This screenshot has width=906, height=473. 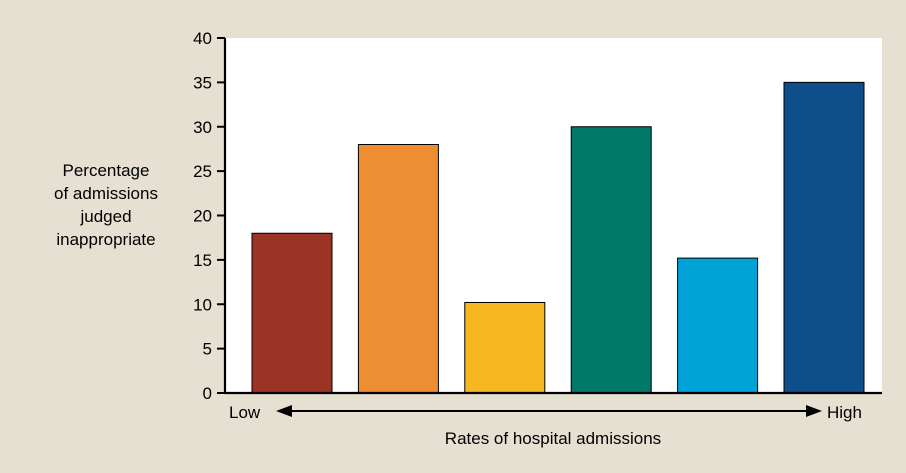 I want to click on y-axis-ticks: 0 5 10 15 20 25 30 35 40, so click(x=209, y=216).